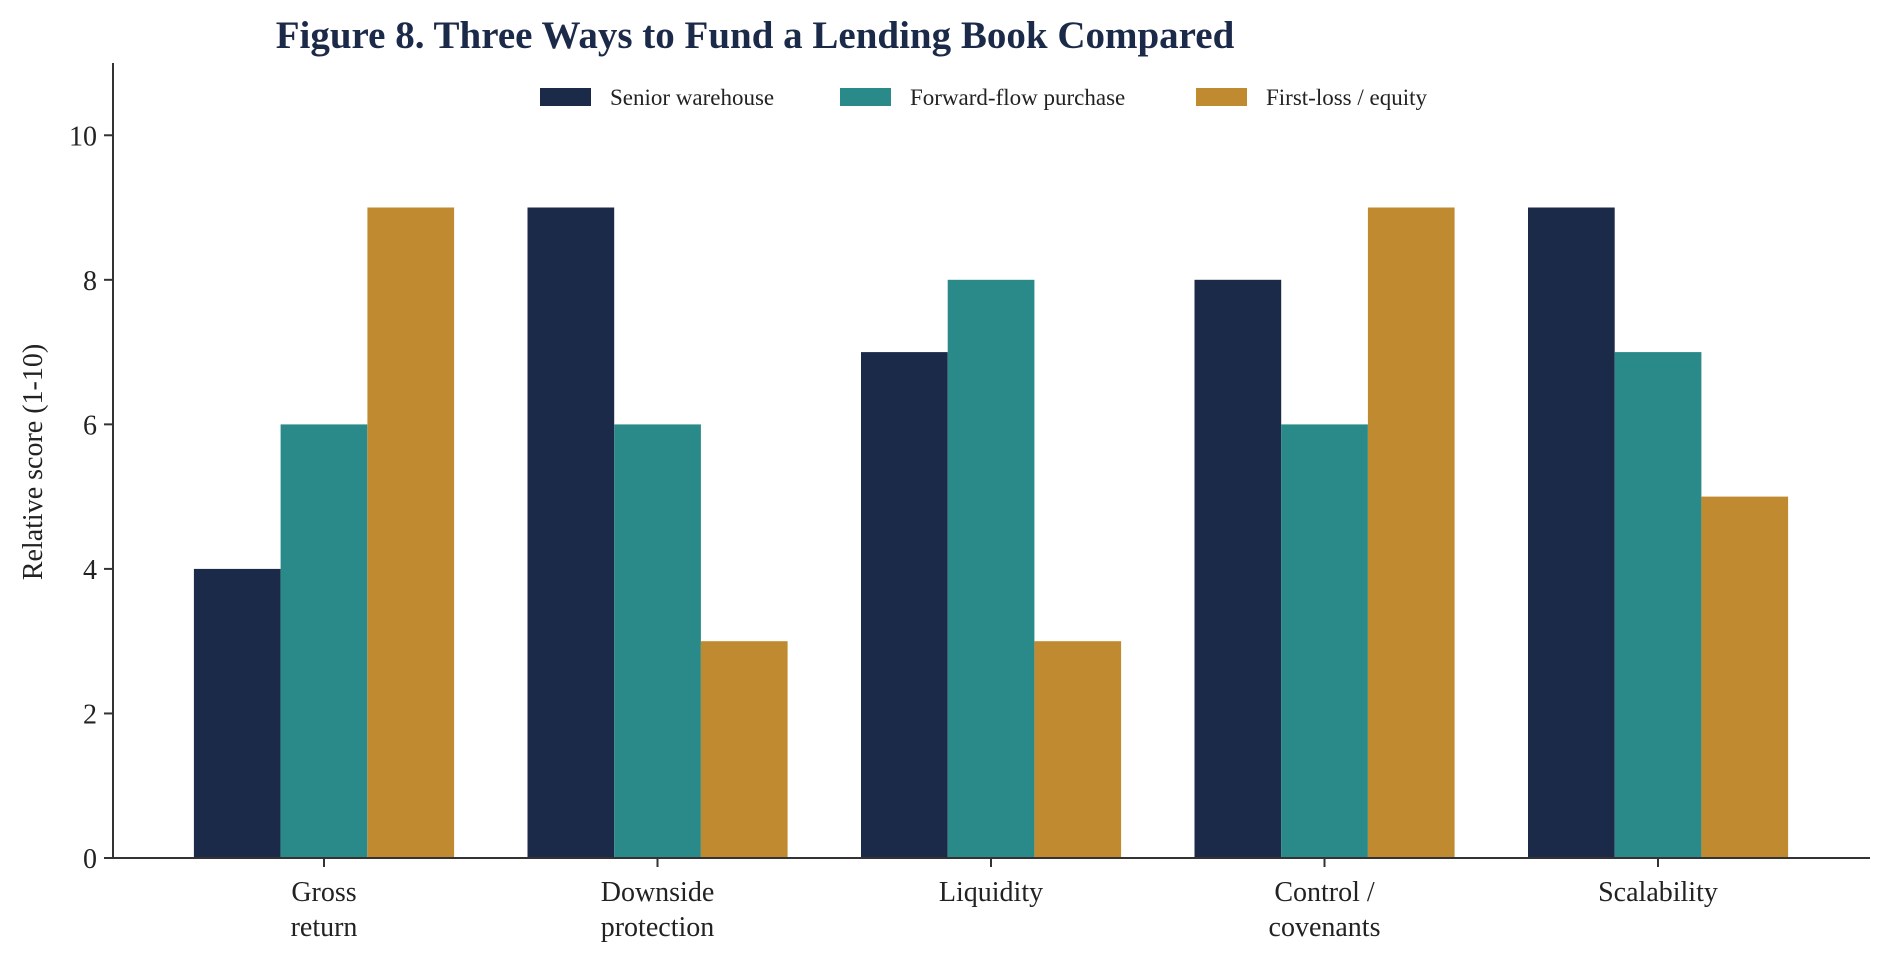 The height and width of the screenshot is (966, 1885). What do you see at coordinates (33, 462) in the screenshot?
I see `y-axis-label: Relative score (1-10)` at bounding box center [33, 462].